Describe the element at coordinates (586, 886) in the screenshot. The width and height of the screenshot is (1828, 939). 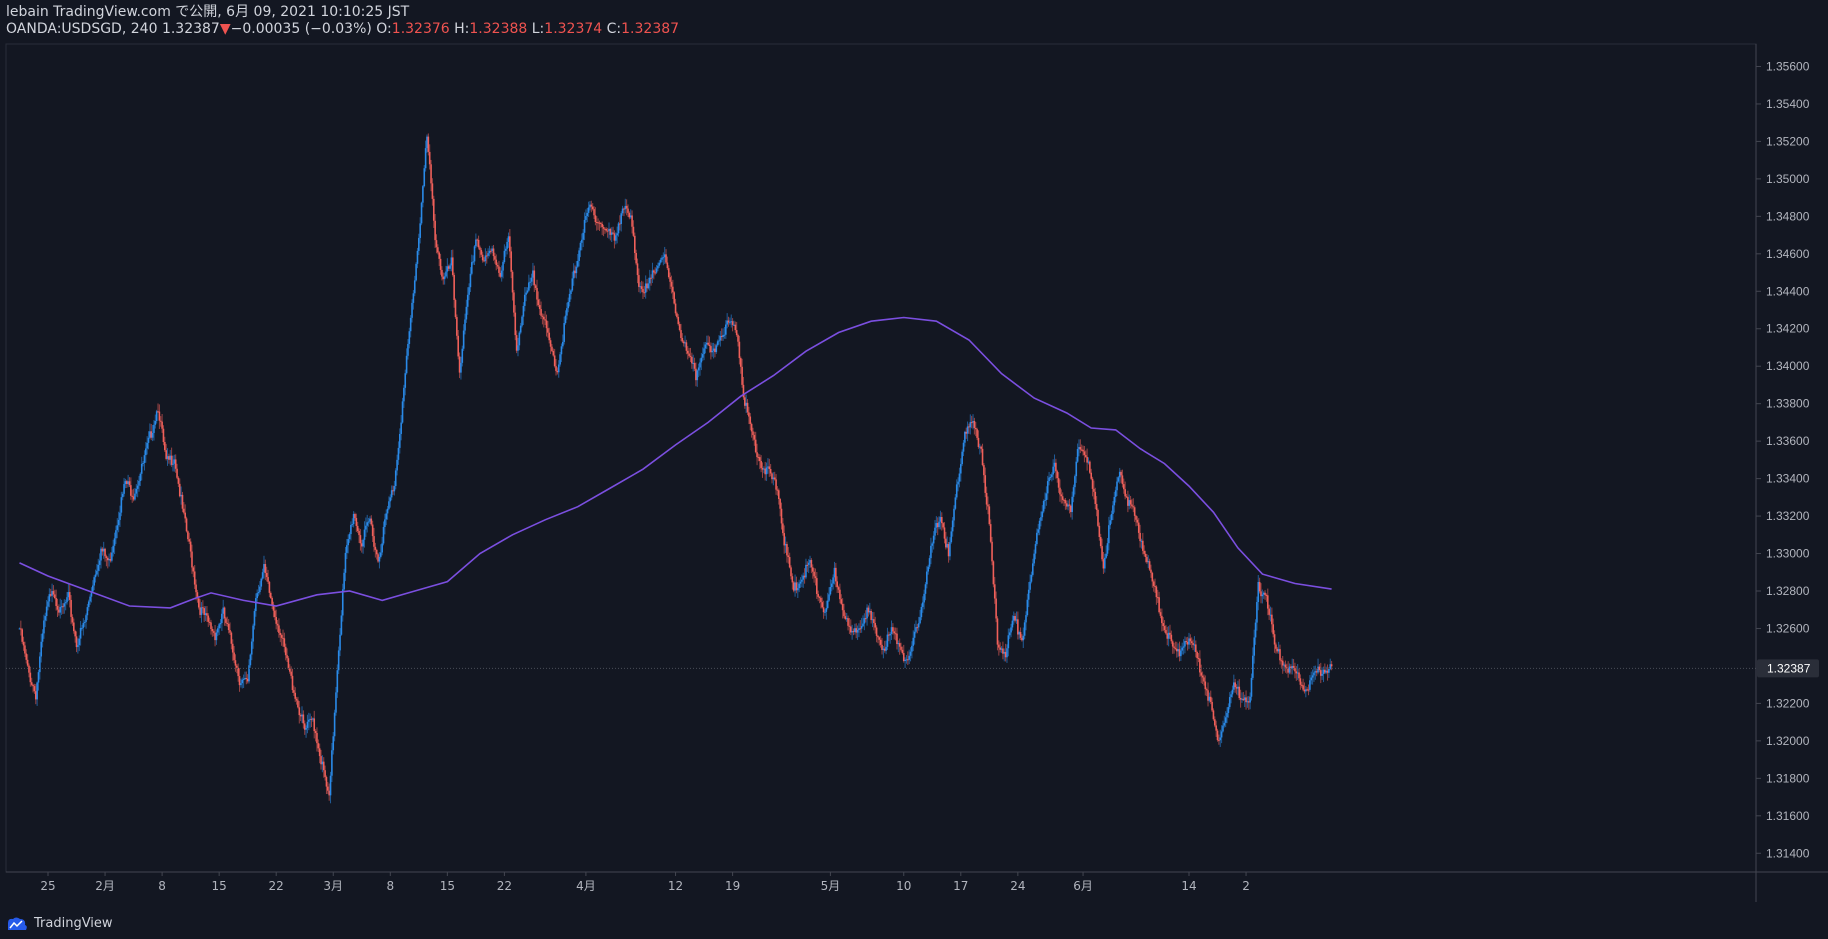
I see `time-tick-label: 4月` at that location.